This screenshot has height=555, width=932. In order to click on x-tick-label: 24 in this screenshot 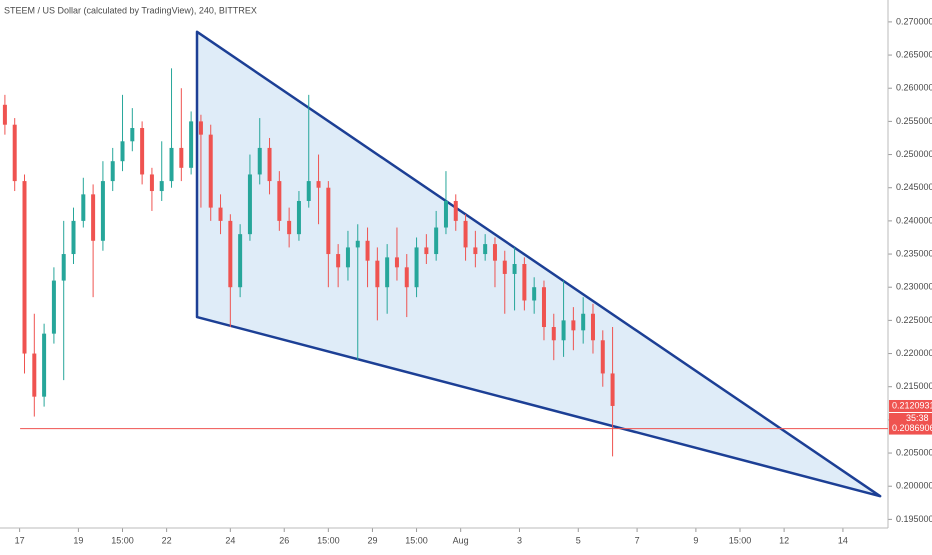, I will do `click(230, 540)`.